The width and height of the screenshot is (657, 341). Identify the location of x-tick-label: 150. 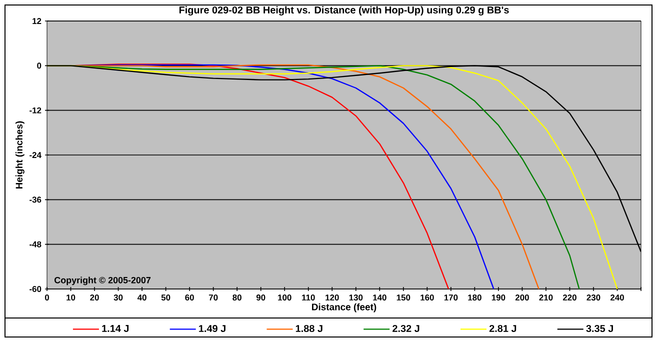
(403, 297).